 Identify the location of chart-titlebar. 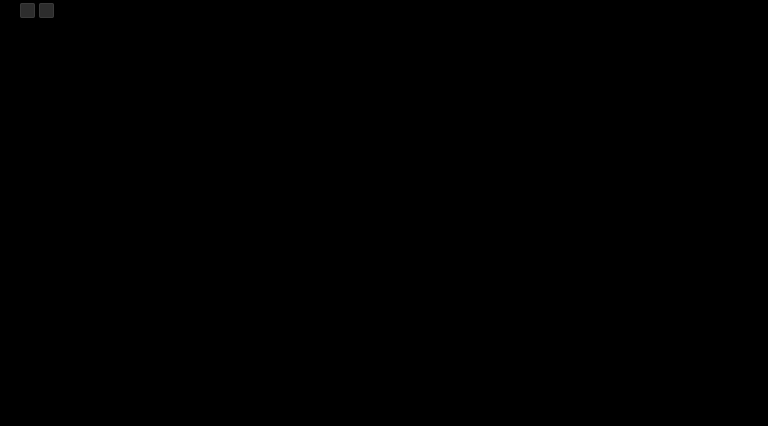
(49, 10).